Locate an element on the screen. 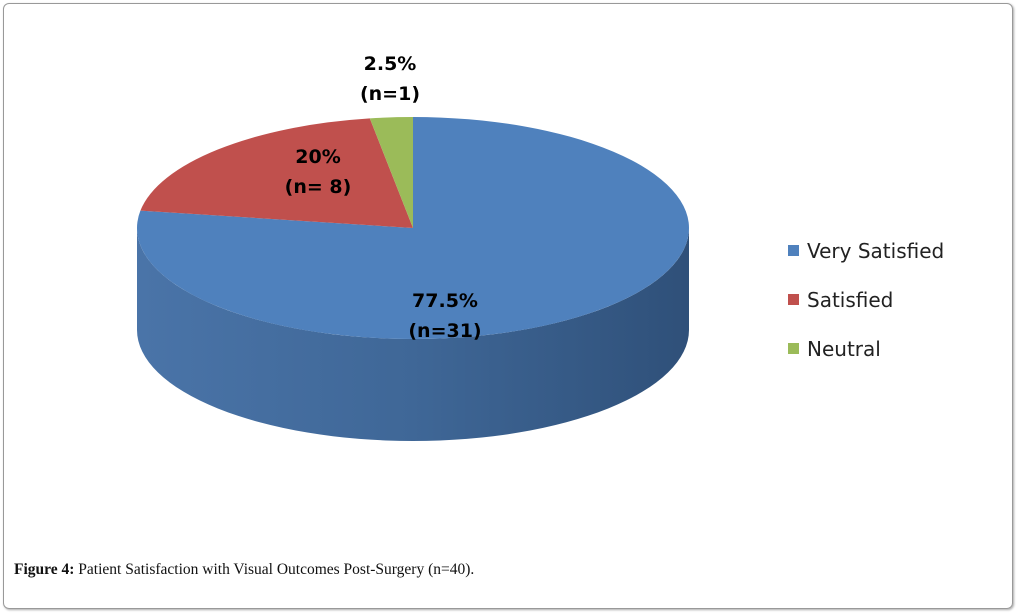 Image resolution: width=1017 pixels, height=613 pixels. legend-label: Satisfied is located at coordinates (850, 299).